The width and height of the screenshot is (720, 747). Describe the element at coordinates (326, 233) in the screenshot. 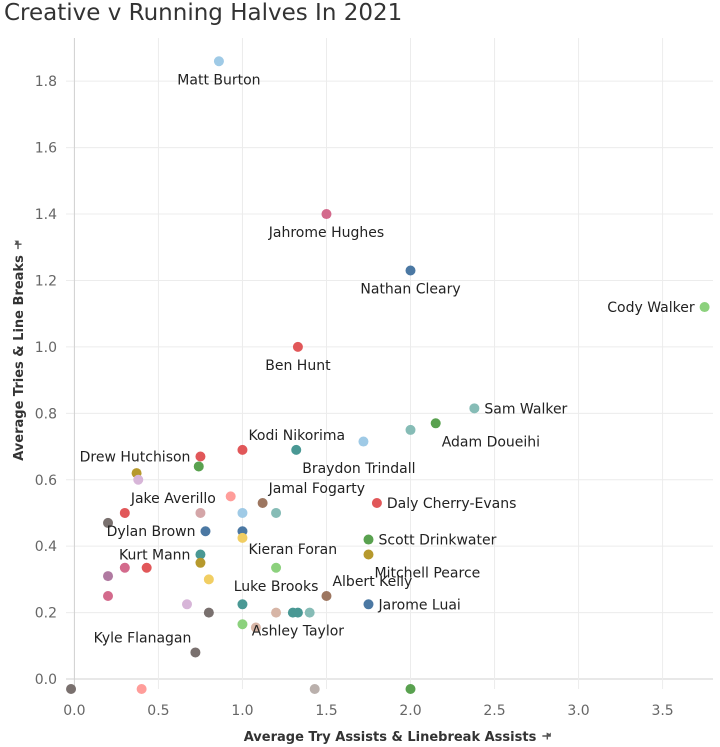

I see `point-label: Jahrome Hughes` at that location.